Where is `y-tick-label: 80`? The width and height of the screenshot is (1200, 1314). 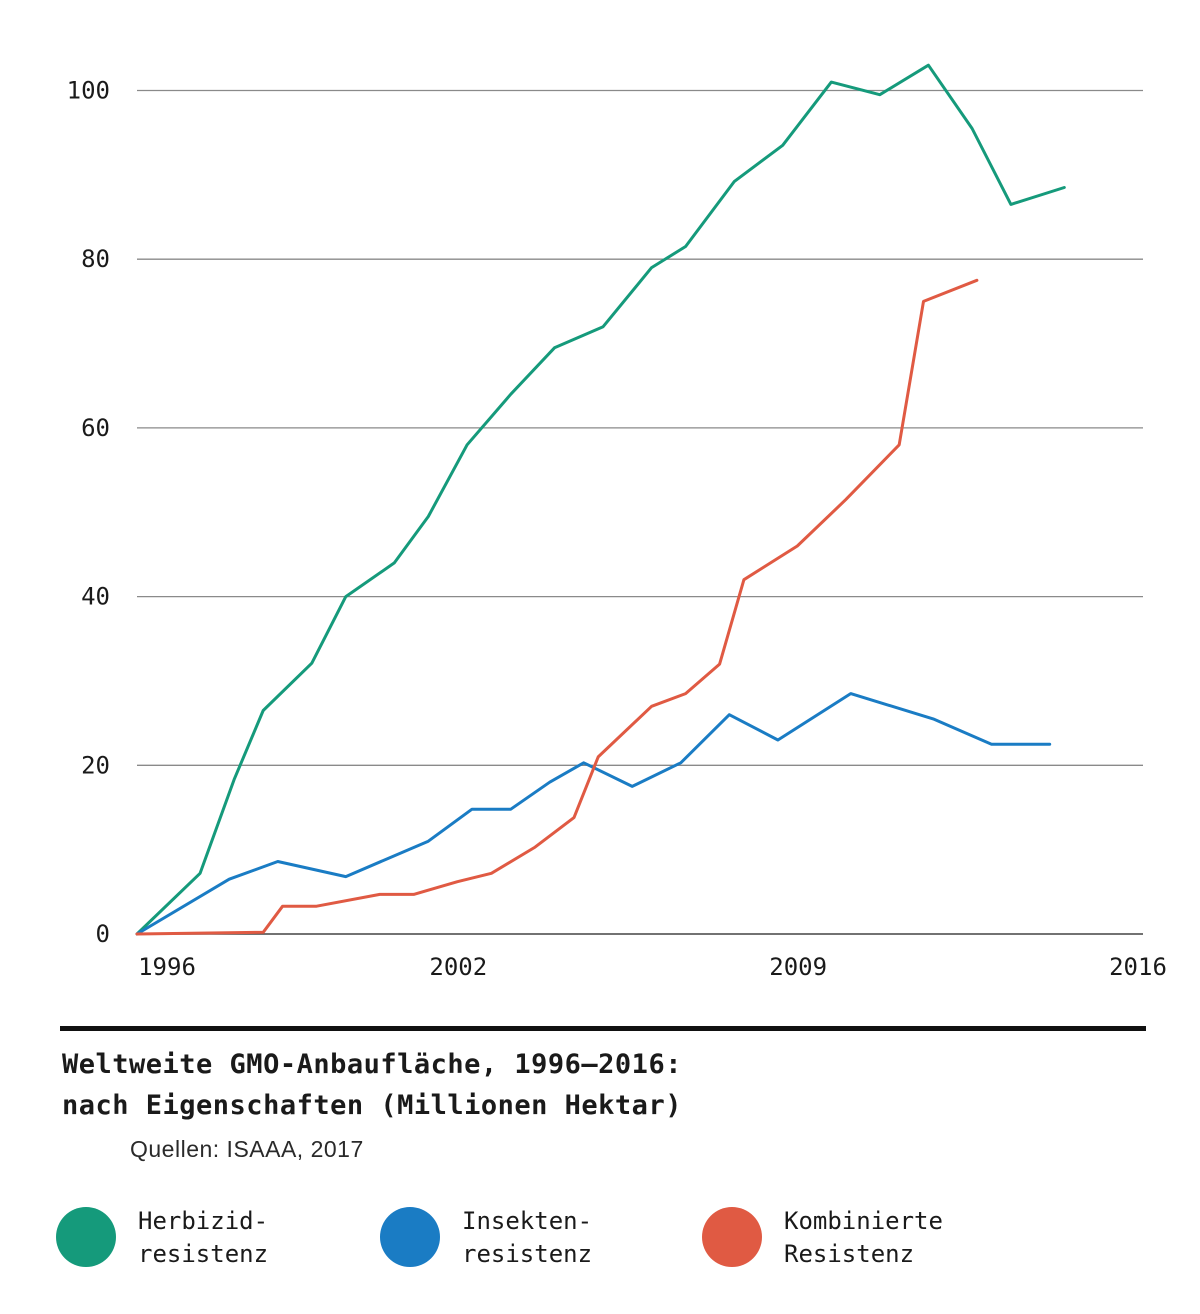
y-tick-label: 80 is located at coordinates (95, 259).